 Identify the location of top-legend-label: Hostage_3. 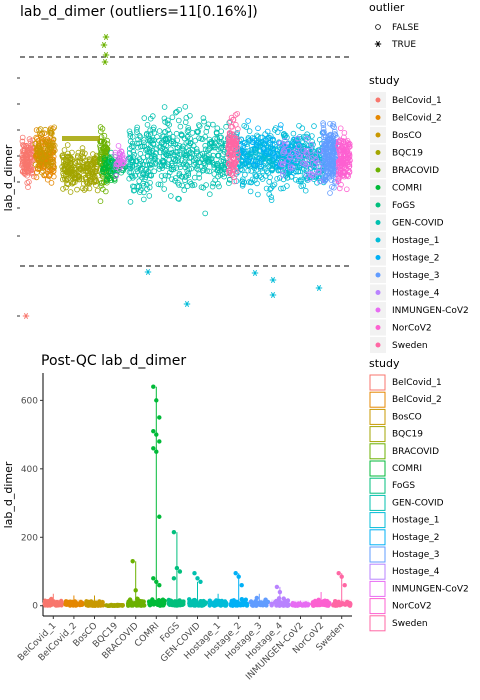
(415, 276).